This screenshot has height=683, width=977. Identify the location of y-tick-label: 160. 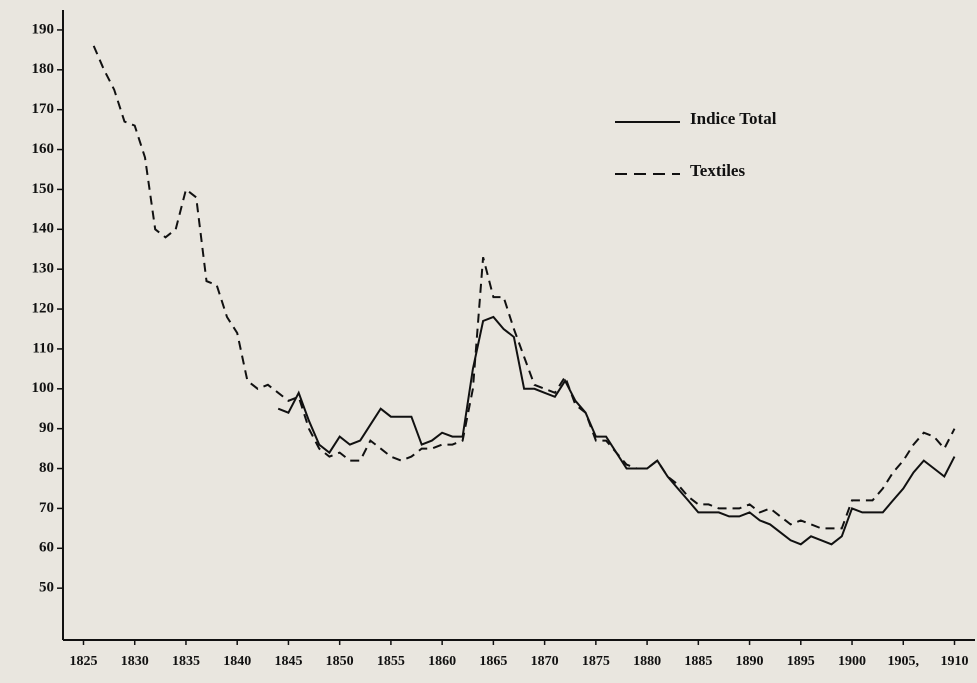
(43, 149).